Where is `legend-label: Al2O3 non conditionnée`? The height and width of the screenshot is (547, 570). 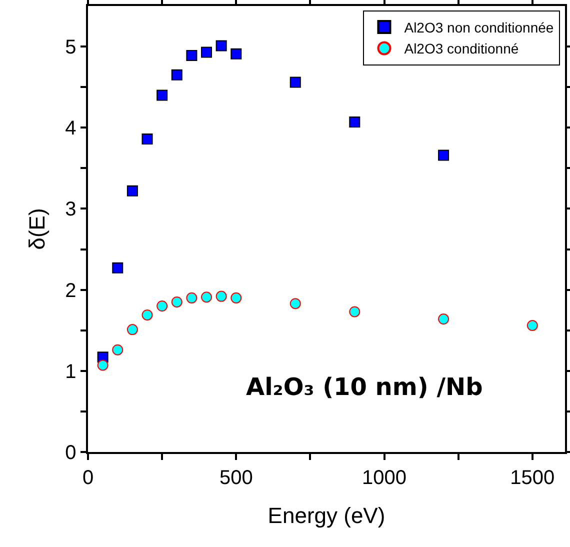
legend-label: Al2O3 non conditionnée is located at coordinates (479, 28).